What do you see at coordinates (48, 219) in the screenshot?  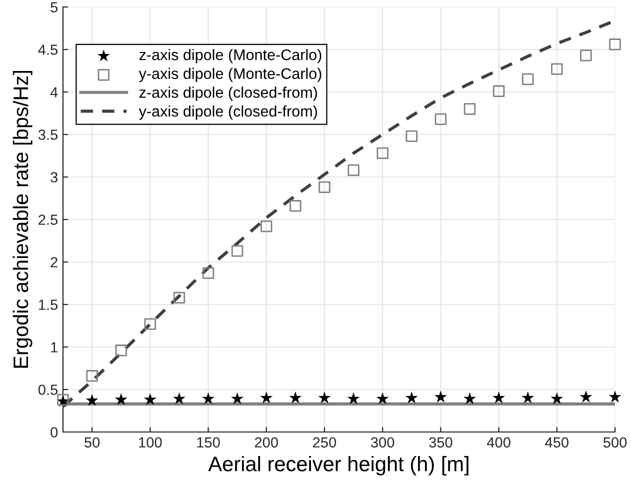 I see `y-tick-label: 2.5` at bounding box center [48, 219].